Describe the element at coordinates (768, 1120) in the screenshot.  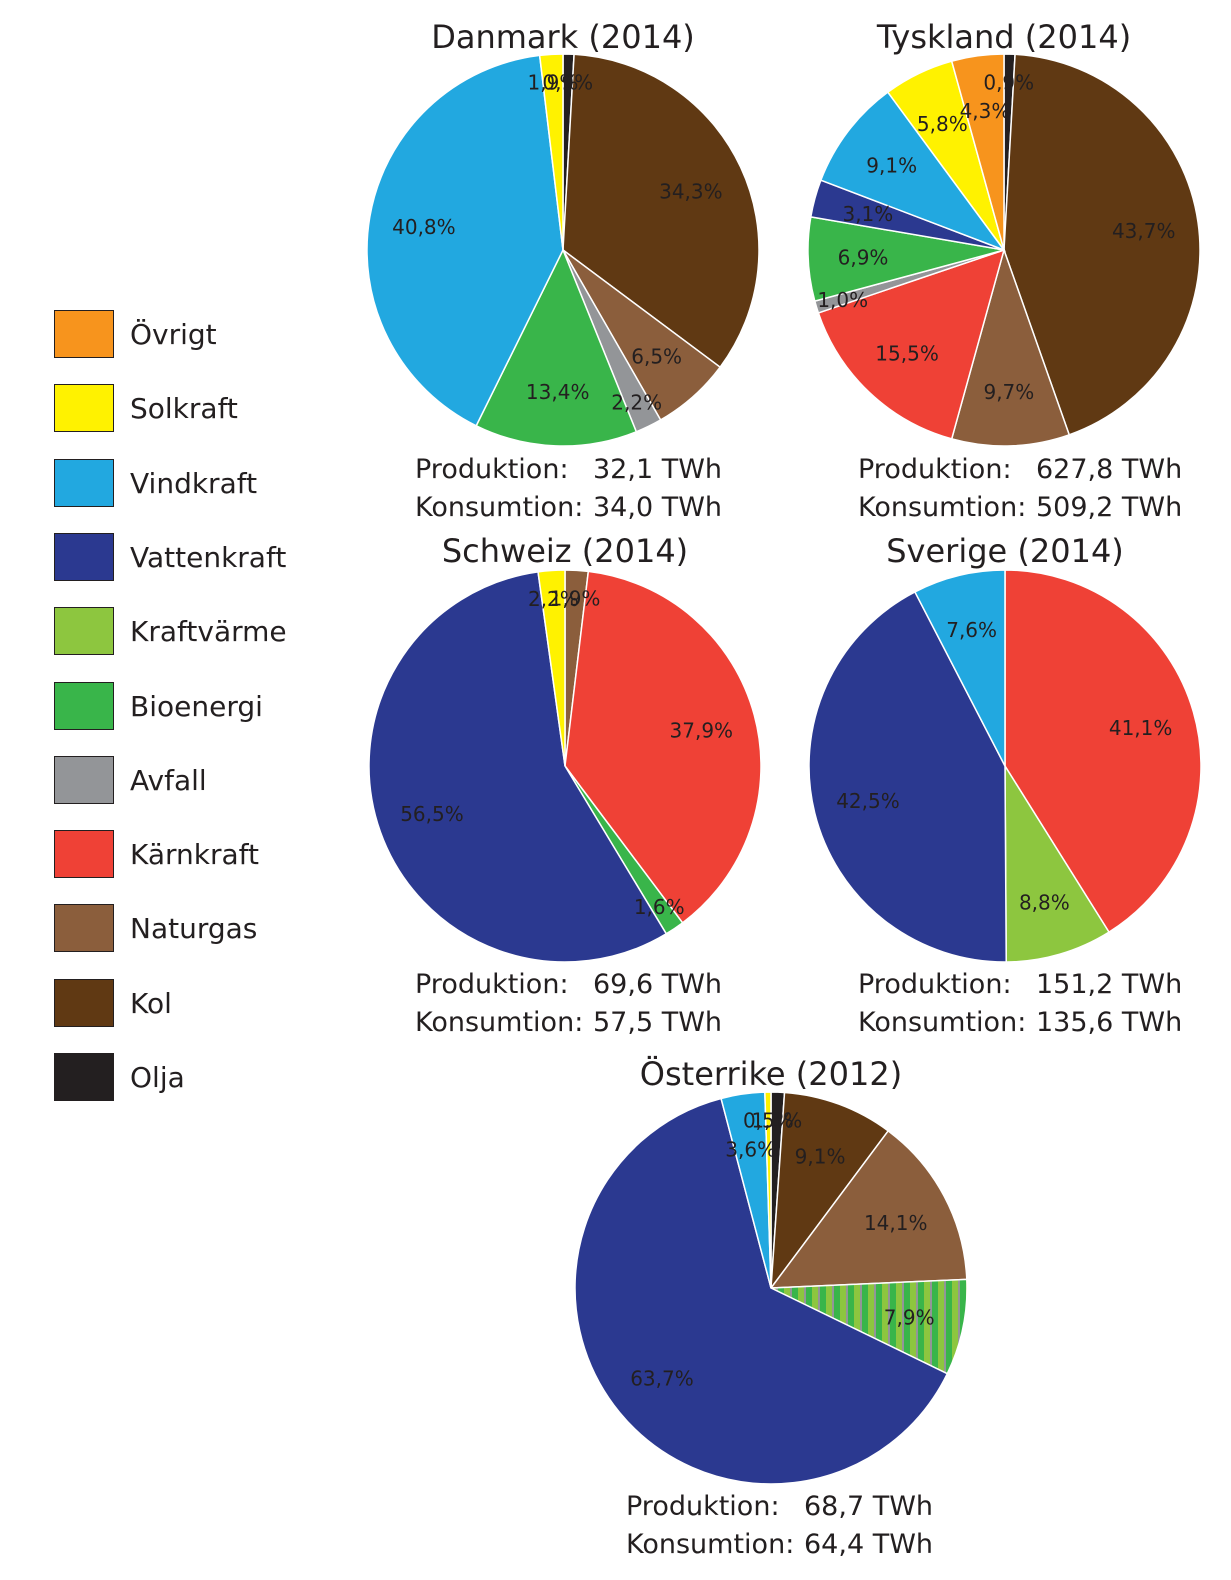
I see `slice-label: 0,5%` at that location.